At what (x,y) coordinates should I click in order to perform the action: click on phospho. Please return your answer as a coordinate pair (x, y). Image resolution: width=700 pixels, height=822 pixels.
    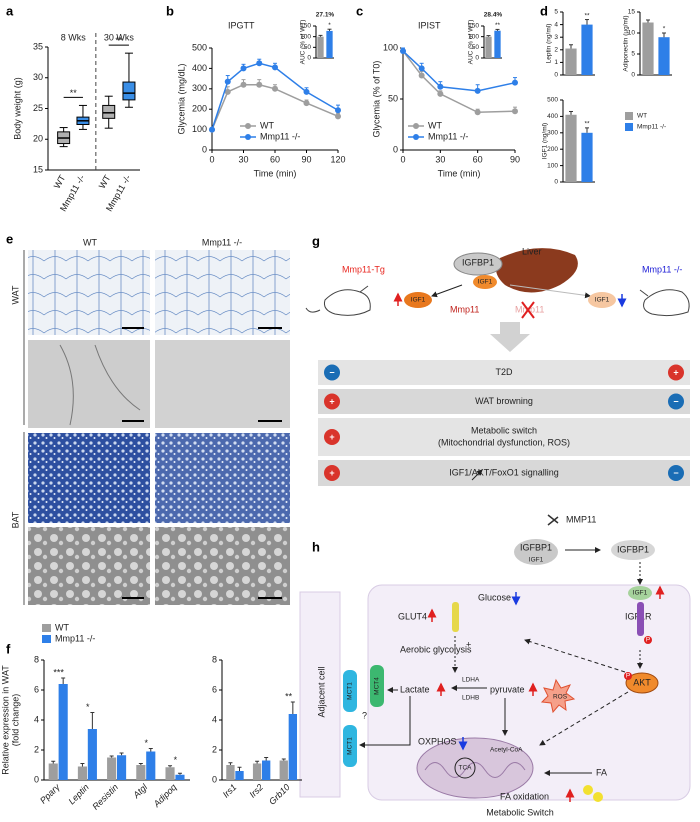
    Looking at the image, I should click on (648, 640).